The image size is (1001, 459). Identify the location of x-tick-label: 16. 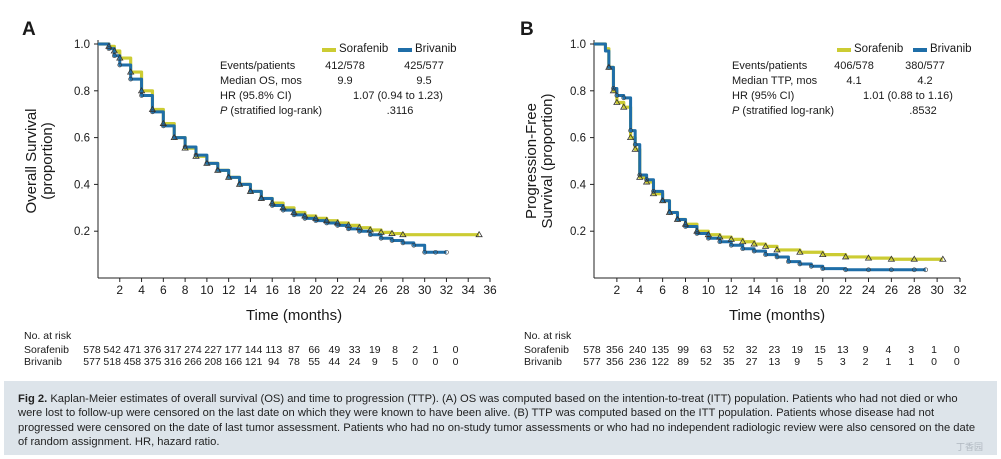
(273, 290).